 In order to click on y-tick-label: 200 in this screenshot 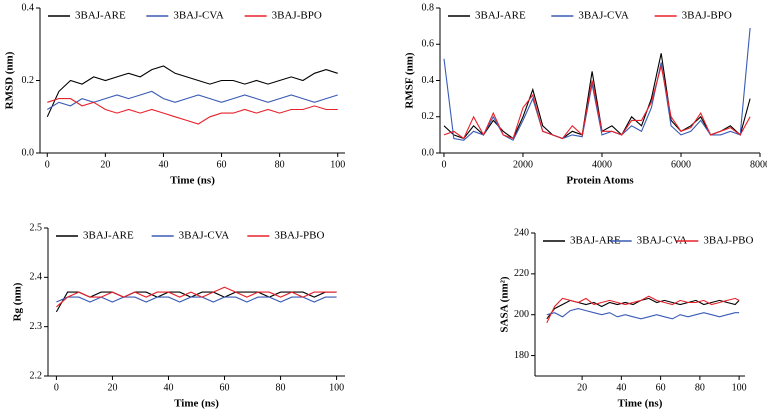, I will do `click(521, 314)`.